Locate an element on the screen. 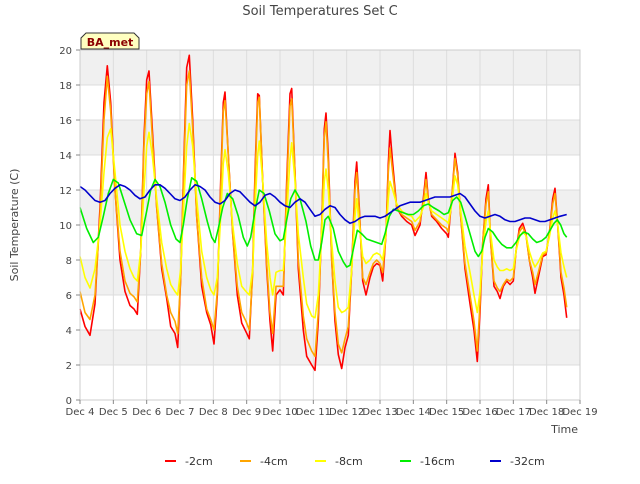 Image resolution: width=640 pixels, height=484 pixels. x-tick-label: Dec 17 is located at coordinates (513, 412).